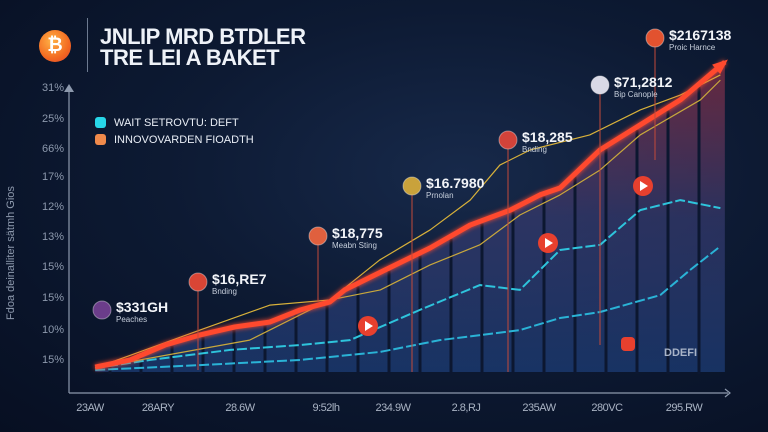  What do you see at coordinates (52, 149) in the screenshot?
I see `y-tick-label: 66%` at bounding box center [52, 149].